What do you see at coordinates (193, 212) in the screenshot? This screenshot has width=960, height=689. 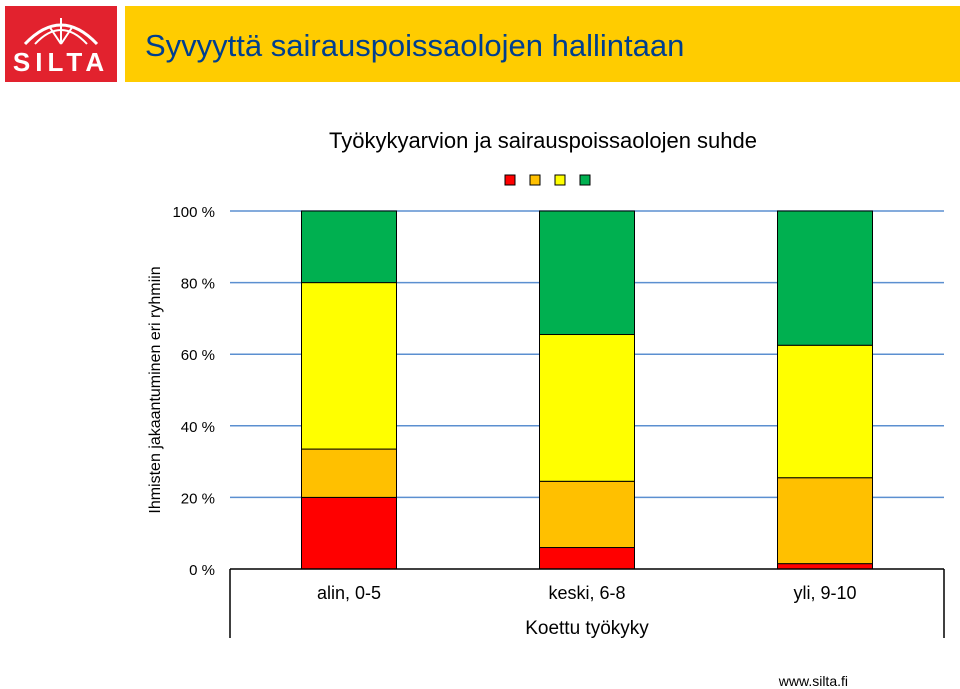 I see `y-tick-label: 100 %` at bounding box center [193, 212].